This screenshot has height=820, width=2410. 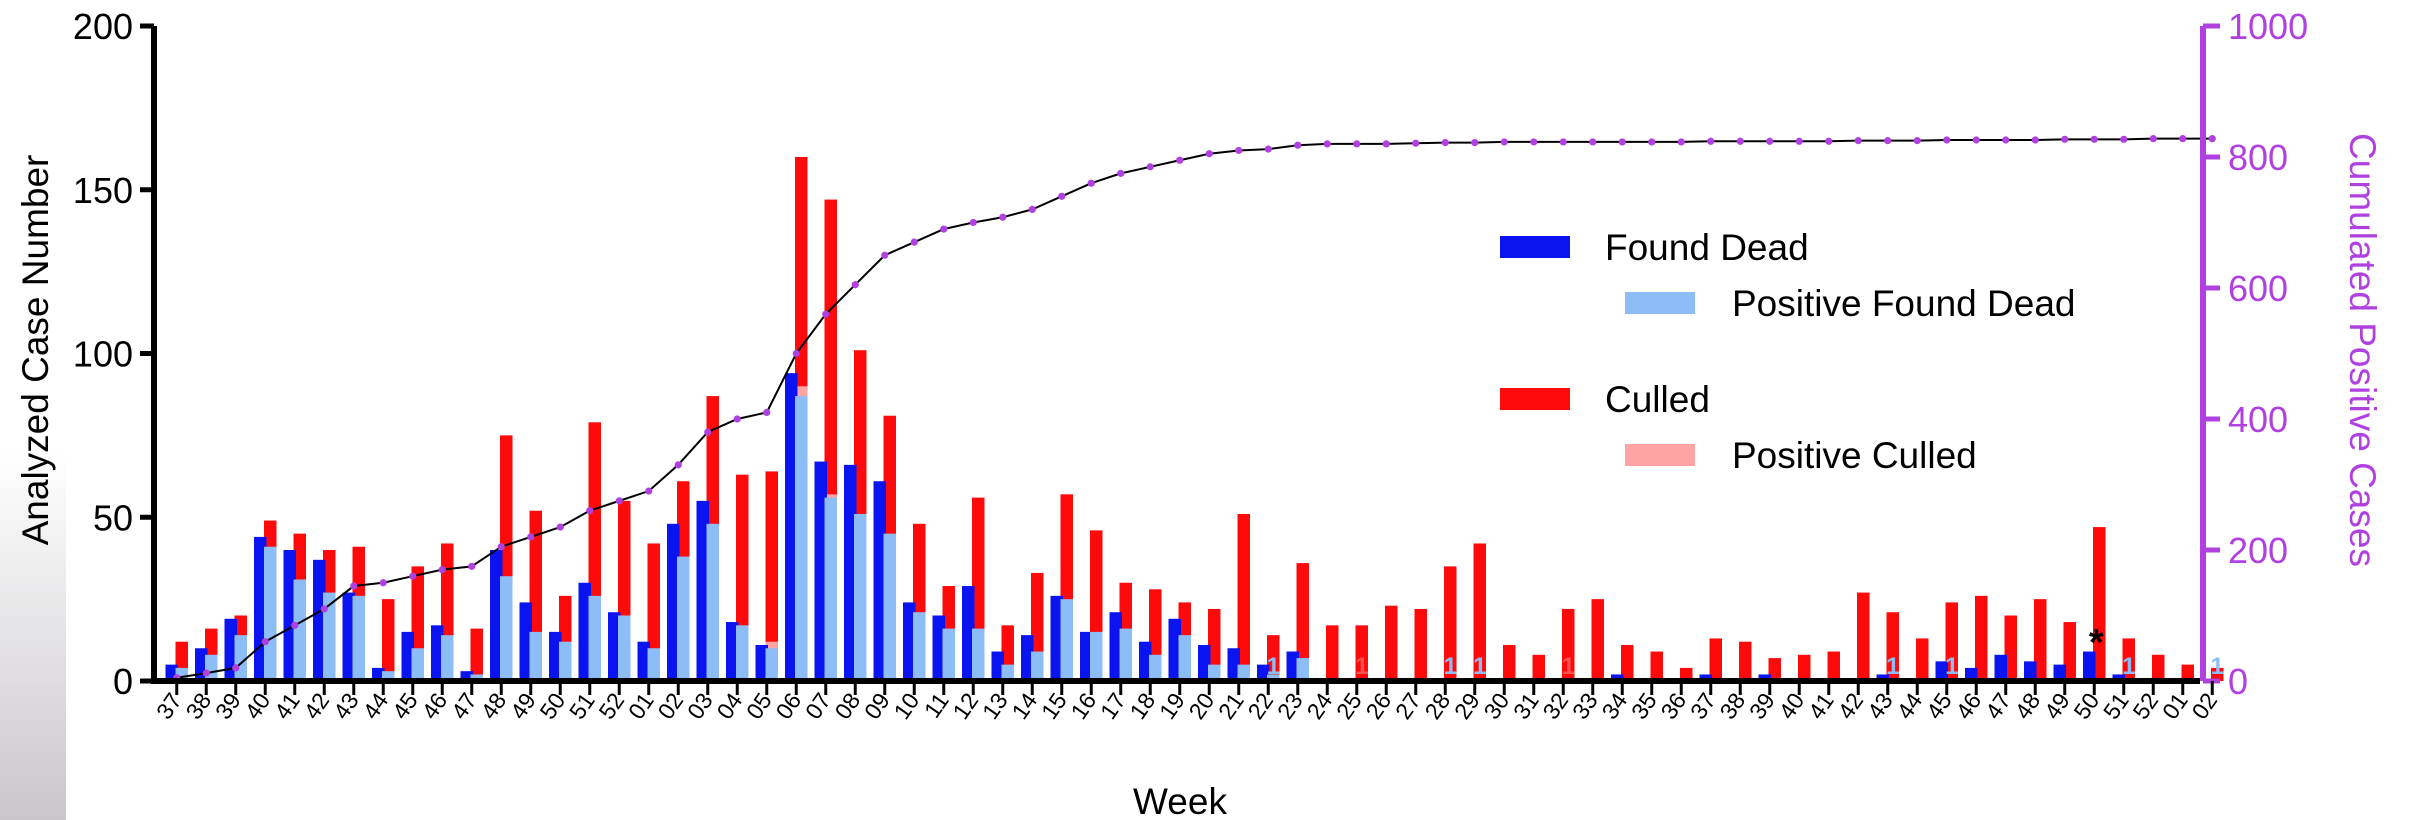 I want to click on legend-label-culled: Culled, so click(x=1657, y=399).